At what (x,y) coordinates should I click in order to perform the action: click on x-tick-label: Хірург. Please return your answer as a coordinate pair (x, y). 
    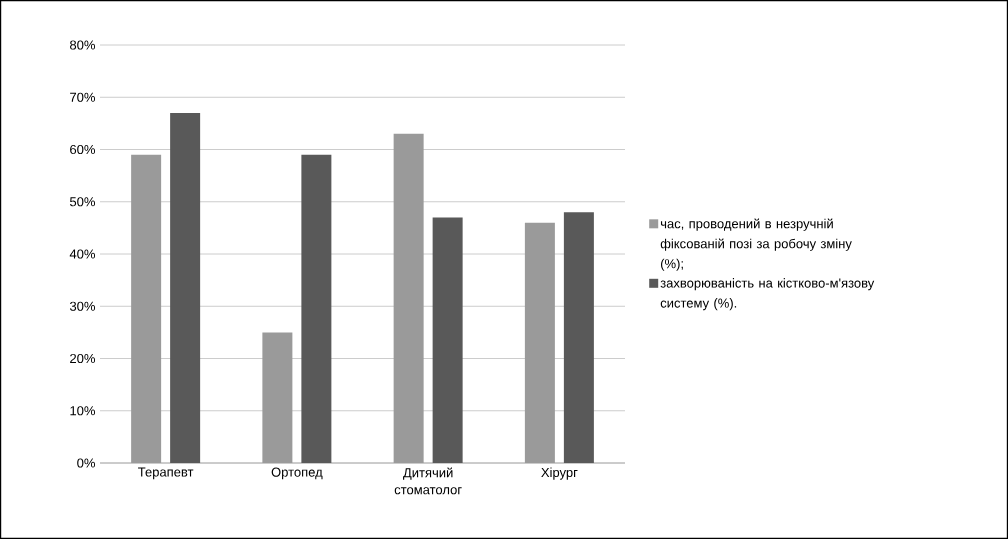
    Looking at the image, I should click on (559, 473).